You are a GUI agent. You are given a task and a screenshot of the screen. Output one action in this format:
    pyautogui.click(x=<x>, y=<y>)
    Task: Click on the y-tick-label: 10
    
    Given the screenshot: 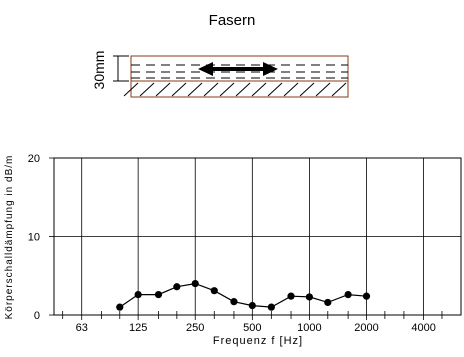 What is the action you would take?
    pyautogui.click(x=34, y=238)
    